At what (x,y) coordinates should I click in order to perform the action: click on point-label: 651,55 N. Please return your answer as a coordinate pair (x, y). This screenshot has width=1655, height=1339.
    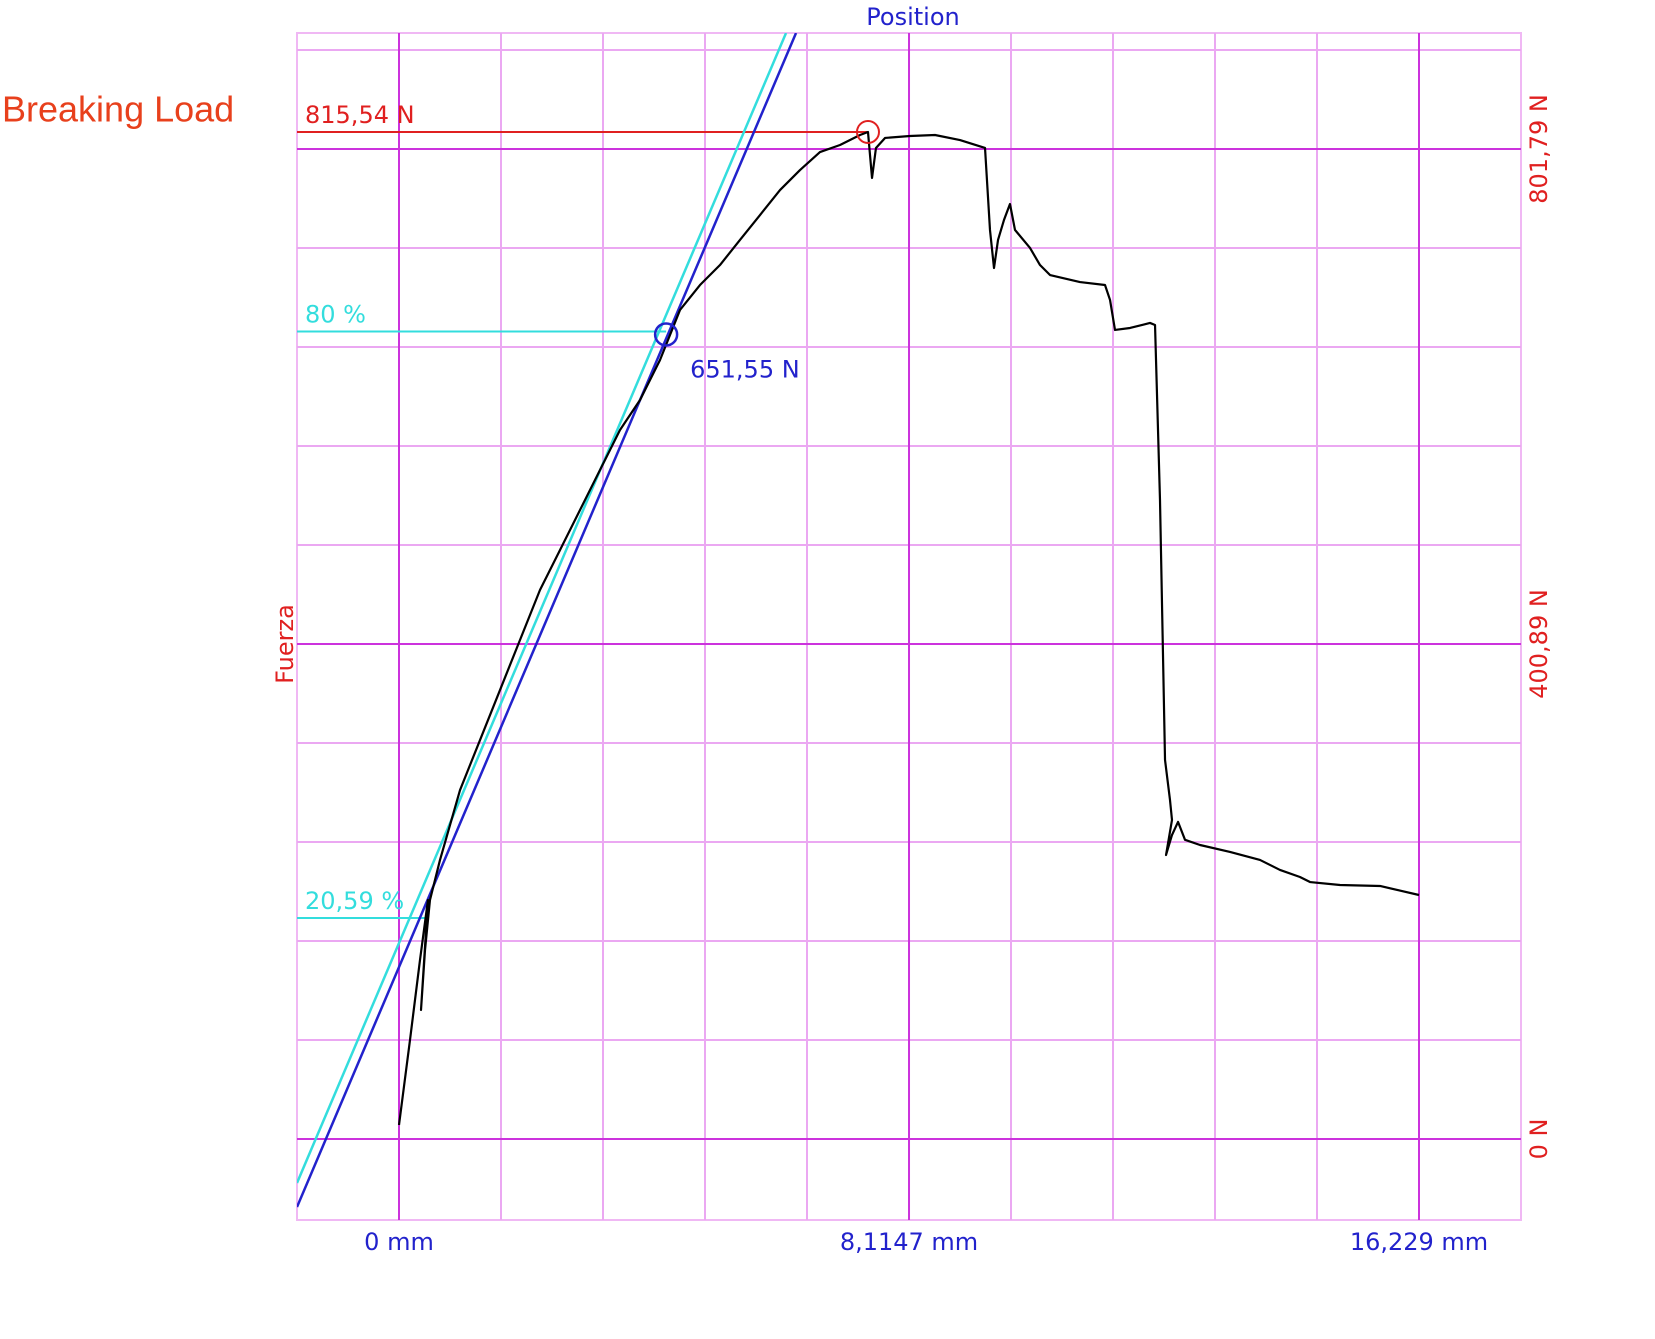
    Looking at the image, I should click on (745, 369).